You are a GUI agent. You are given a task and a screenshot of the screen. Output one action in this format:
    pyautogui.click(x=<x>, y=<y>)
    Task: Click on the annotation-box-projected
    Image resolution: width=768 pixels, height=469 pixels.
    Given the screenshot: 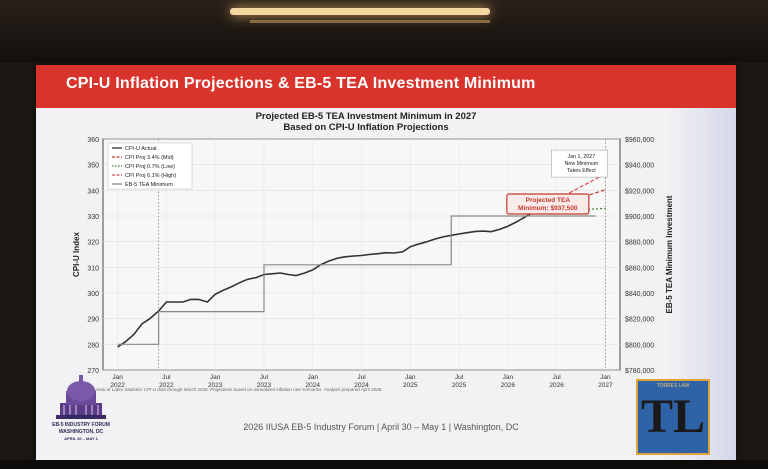 What is the action you would take?
    pyautogui.click(x=548, y=204)
    